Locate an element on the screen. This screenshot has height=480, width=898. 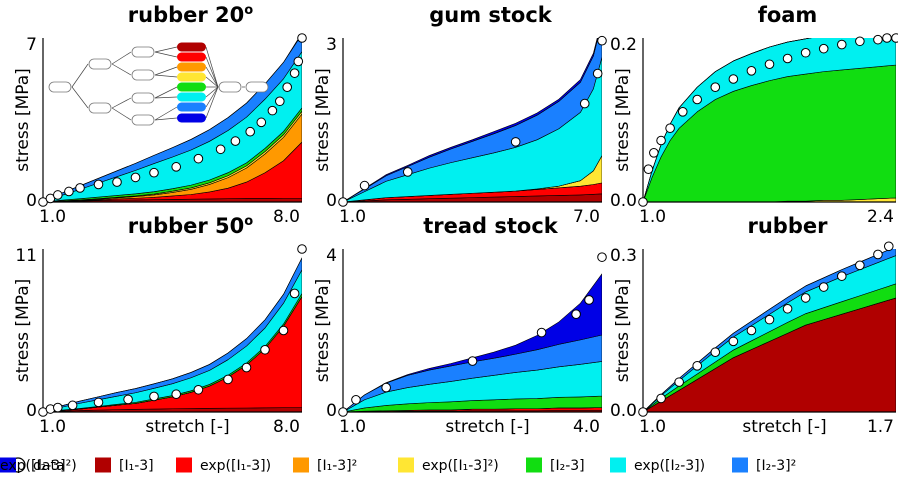
title-superscript: o is located at coordinates (248, 10).